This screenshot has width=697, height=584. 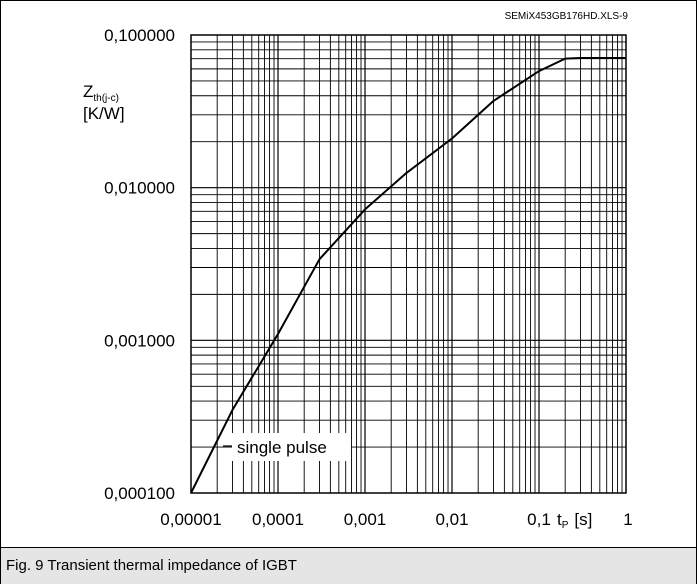 What do you see at coordinates (565, 525) in the screenshot?
I see `x-axis-subscript: P` at bounding box center [565, 525].